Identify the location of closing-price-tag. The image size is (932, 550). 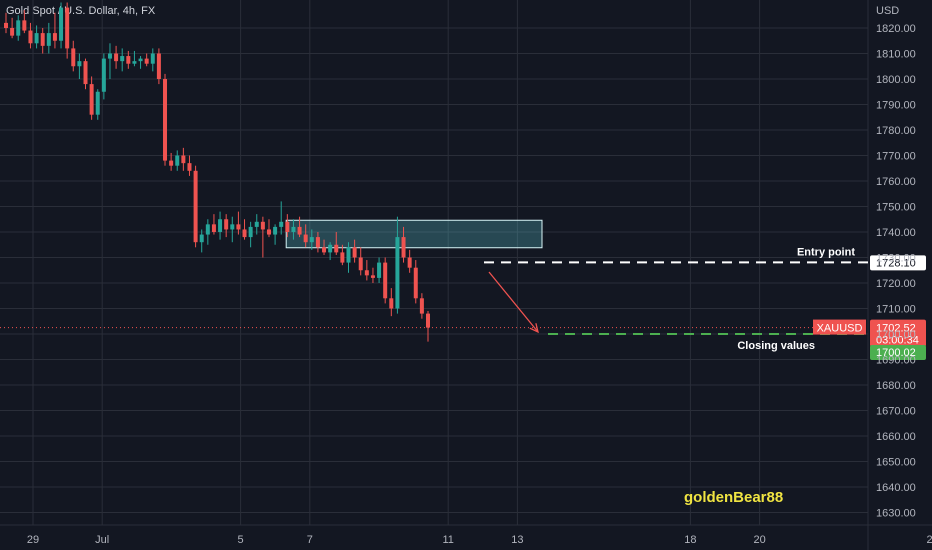
(898, 352).